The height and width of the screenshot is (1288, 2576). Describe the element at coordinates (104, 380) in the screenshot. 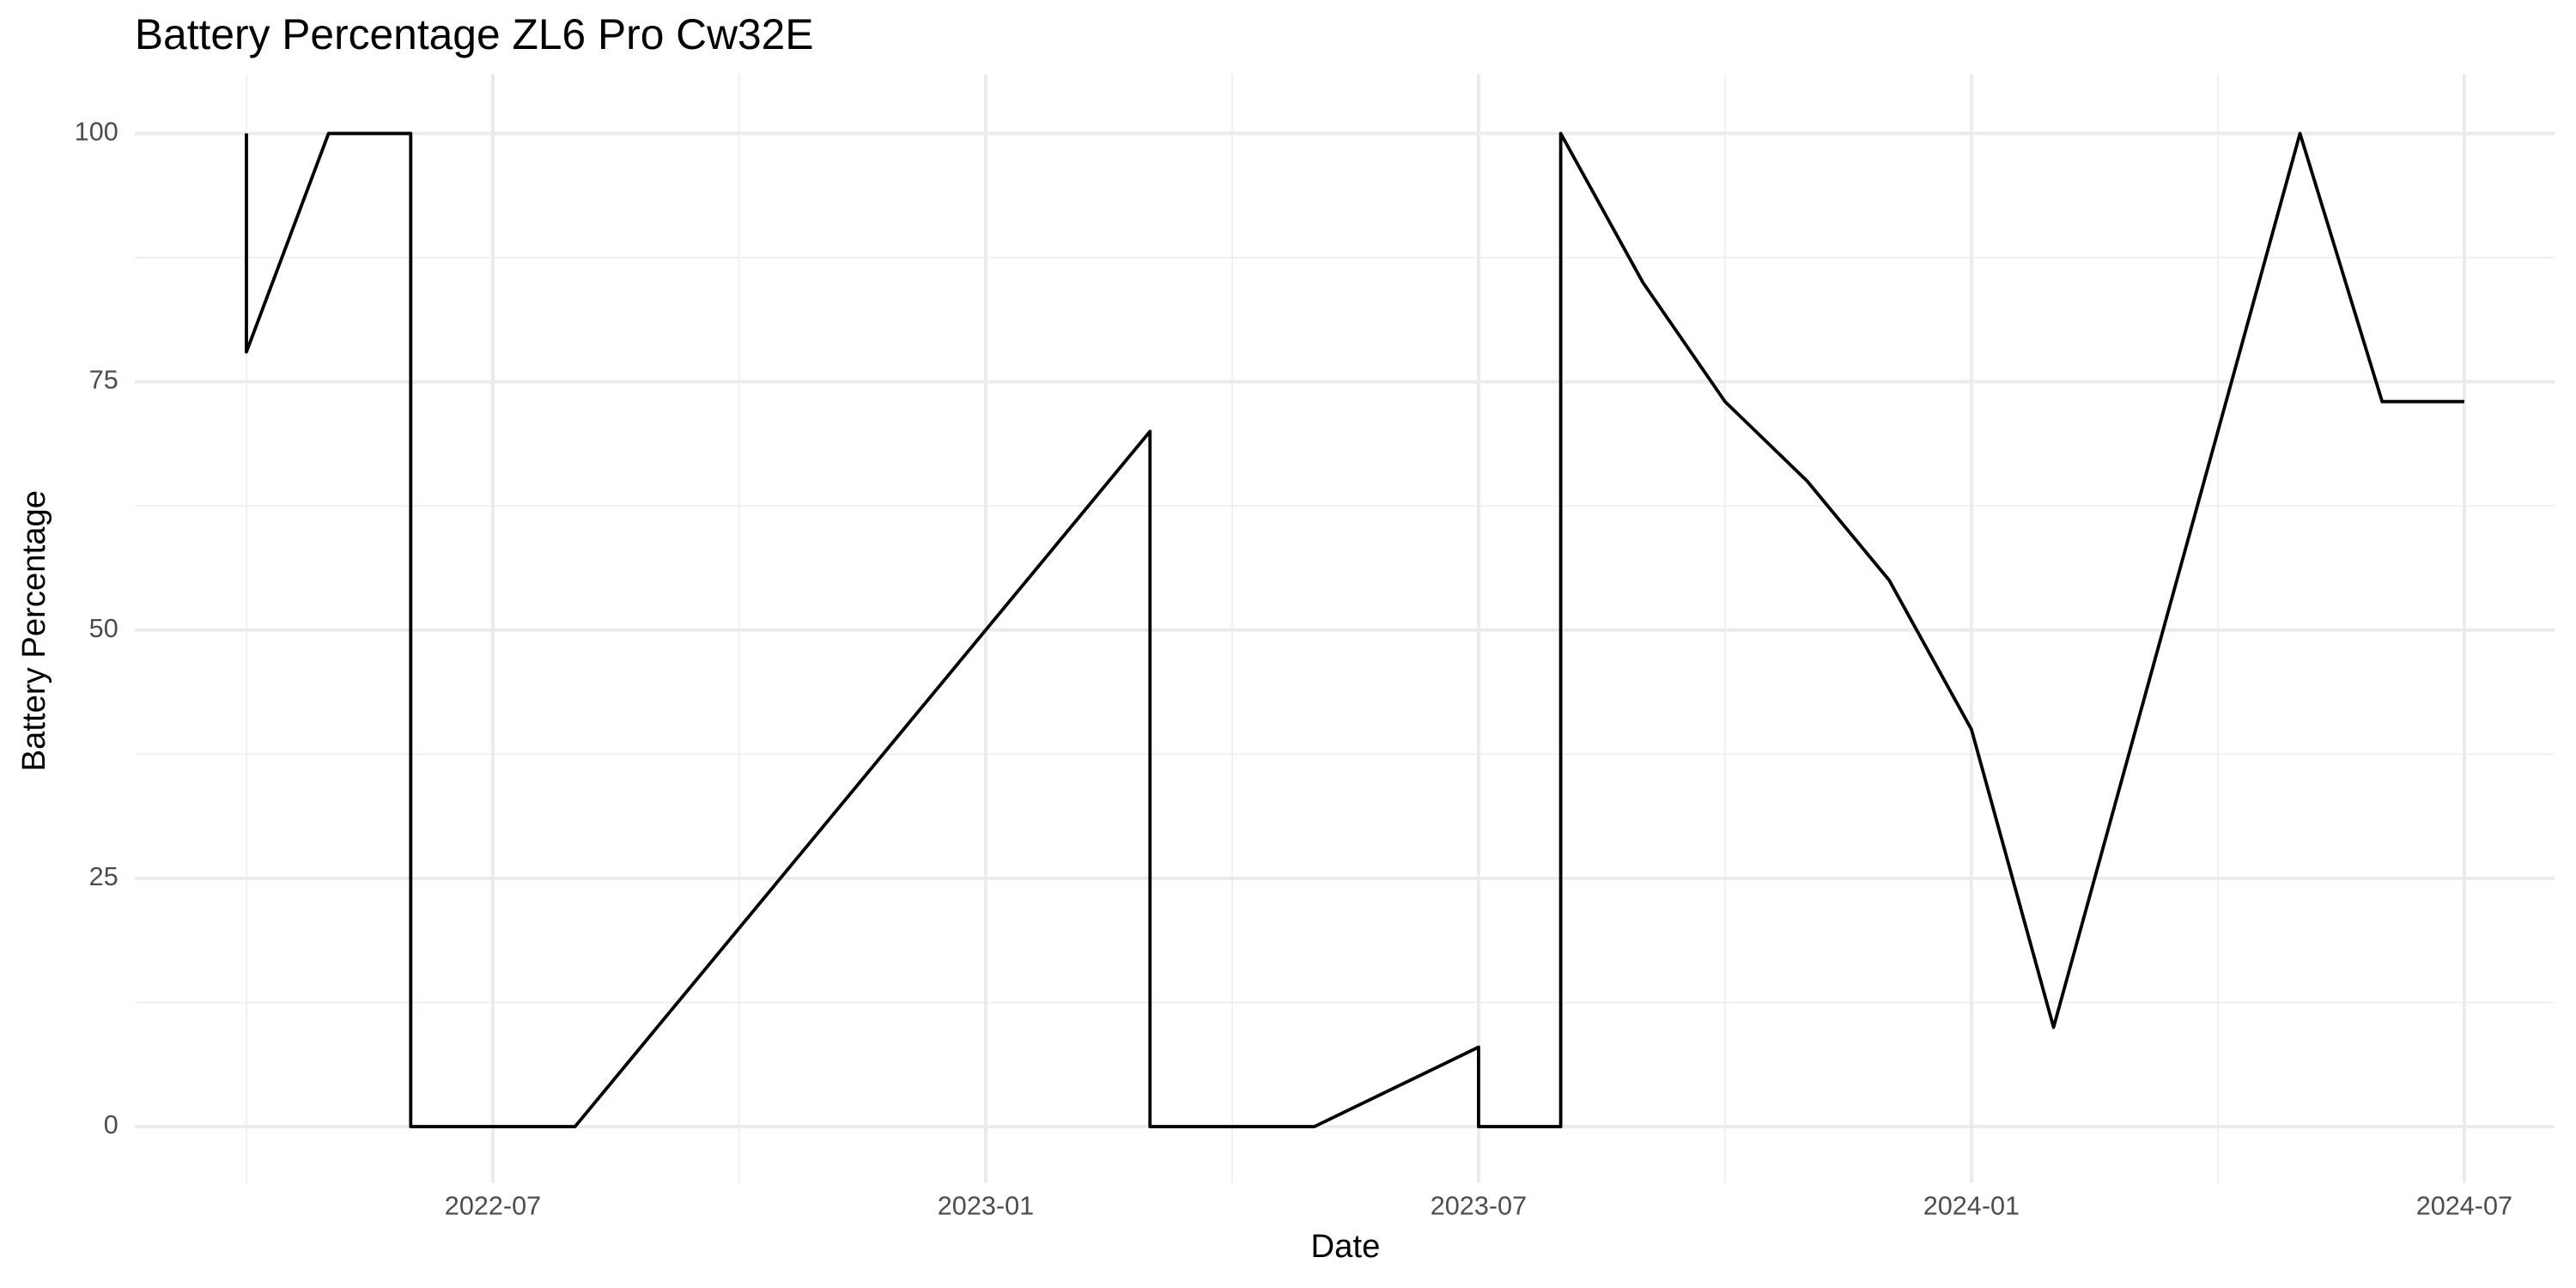

I see `y-tick-label: 75` at that location.